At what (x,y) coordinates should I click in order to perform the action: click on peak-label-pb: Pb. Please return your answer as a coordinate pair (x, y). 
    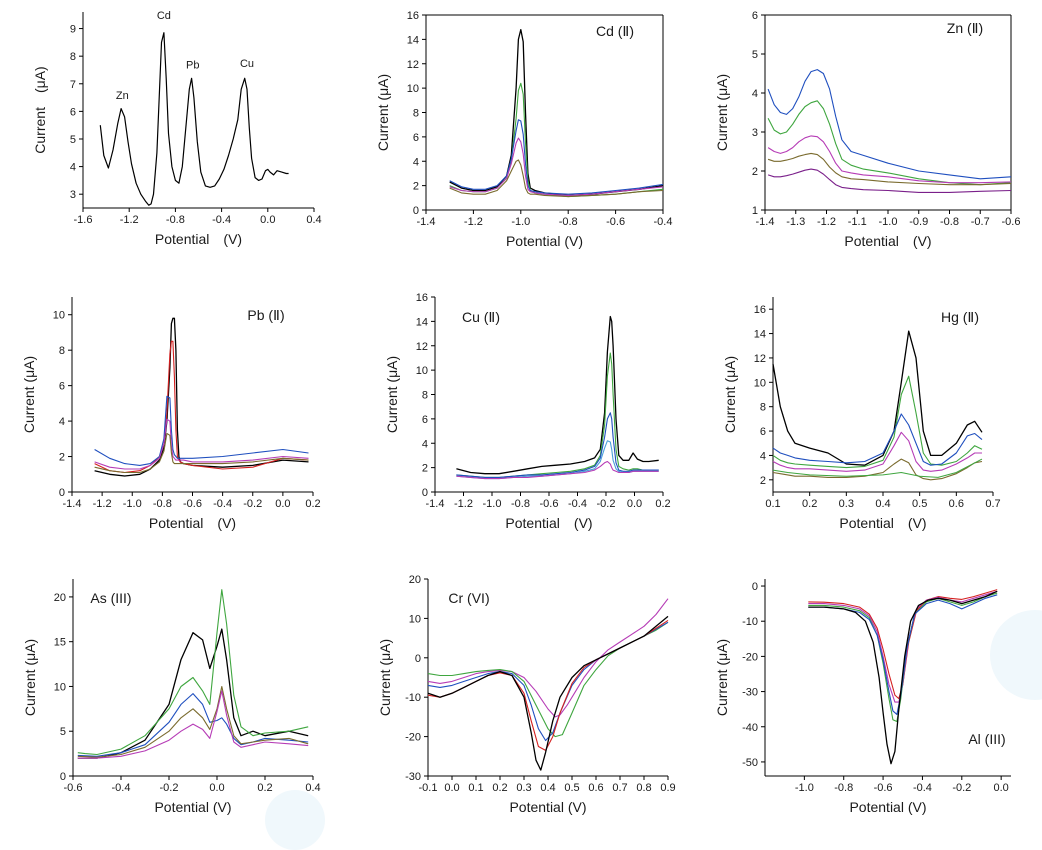
    Looking at the image, I should click on (192, 66).